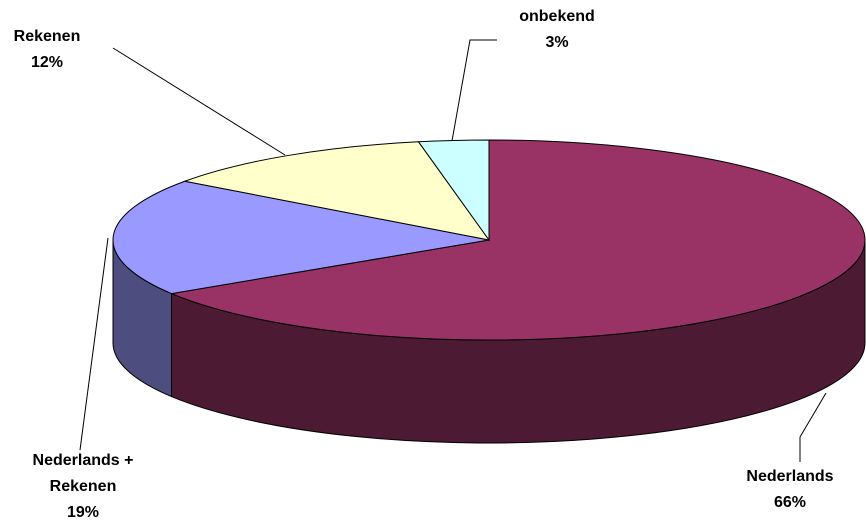  Describe the element at coordinates (557, 16) in the screenshot. I see `label-name: onbekend` at that location.